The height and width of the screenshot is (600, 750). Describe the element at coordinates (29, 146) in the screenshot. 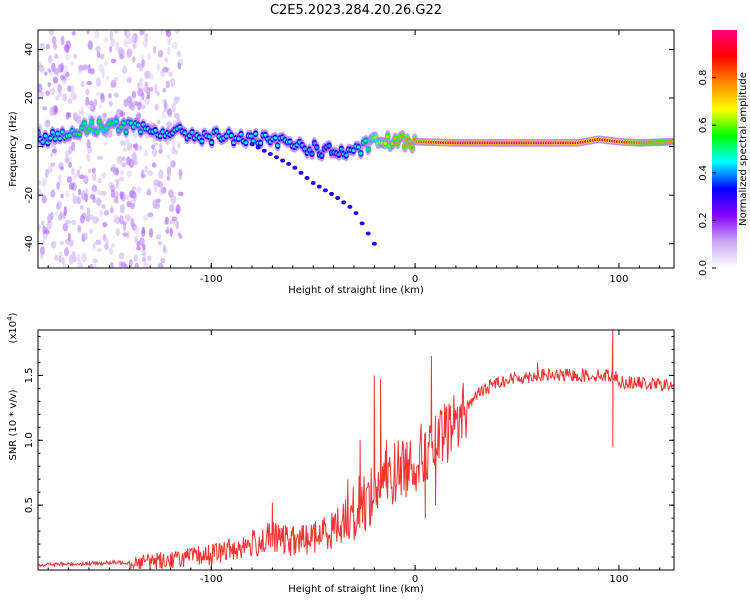

I see `spectrogram-ytick-label: 0` at that location.